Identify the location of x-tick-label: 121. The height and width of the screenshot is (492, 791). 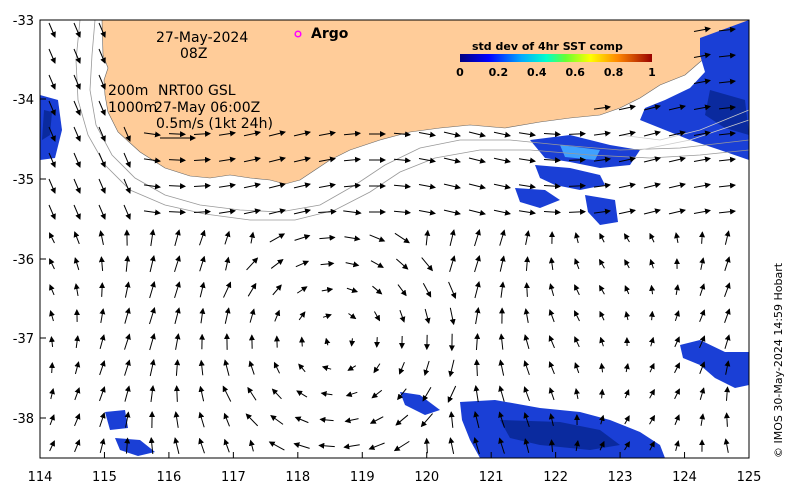
(491, 477).